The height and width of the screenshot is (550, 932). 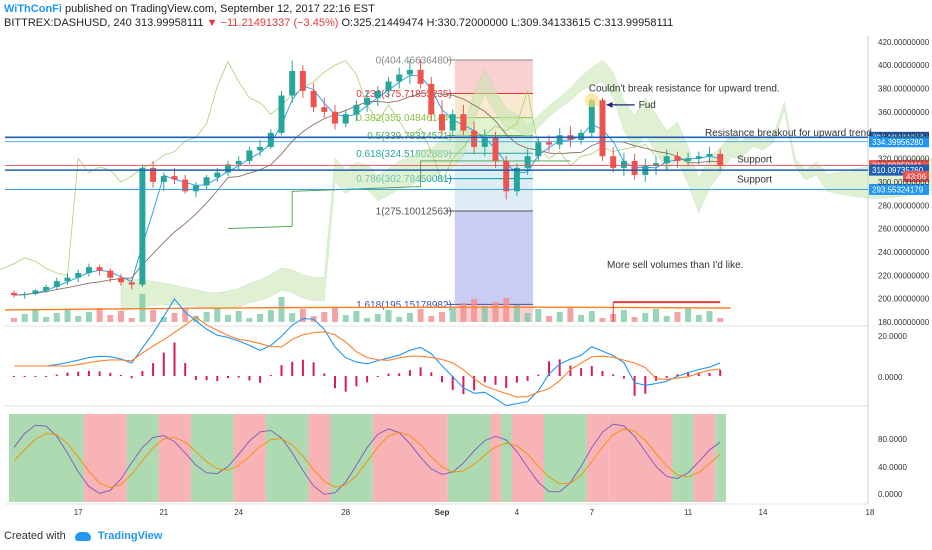 What do you see at coordinates (517, 512) in the screenshot?
I see `time-axis-tick: 4` at bounding box center [517, 512].